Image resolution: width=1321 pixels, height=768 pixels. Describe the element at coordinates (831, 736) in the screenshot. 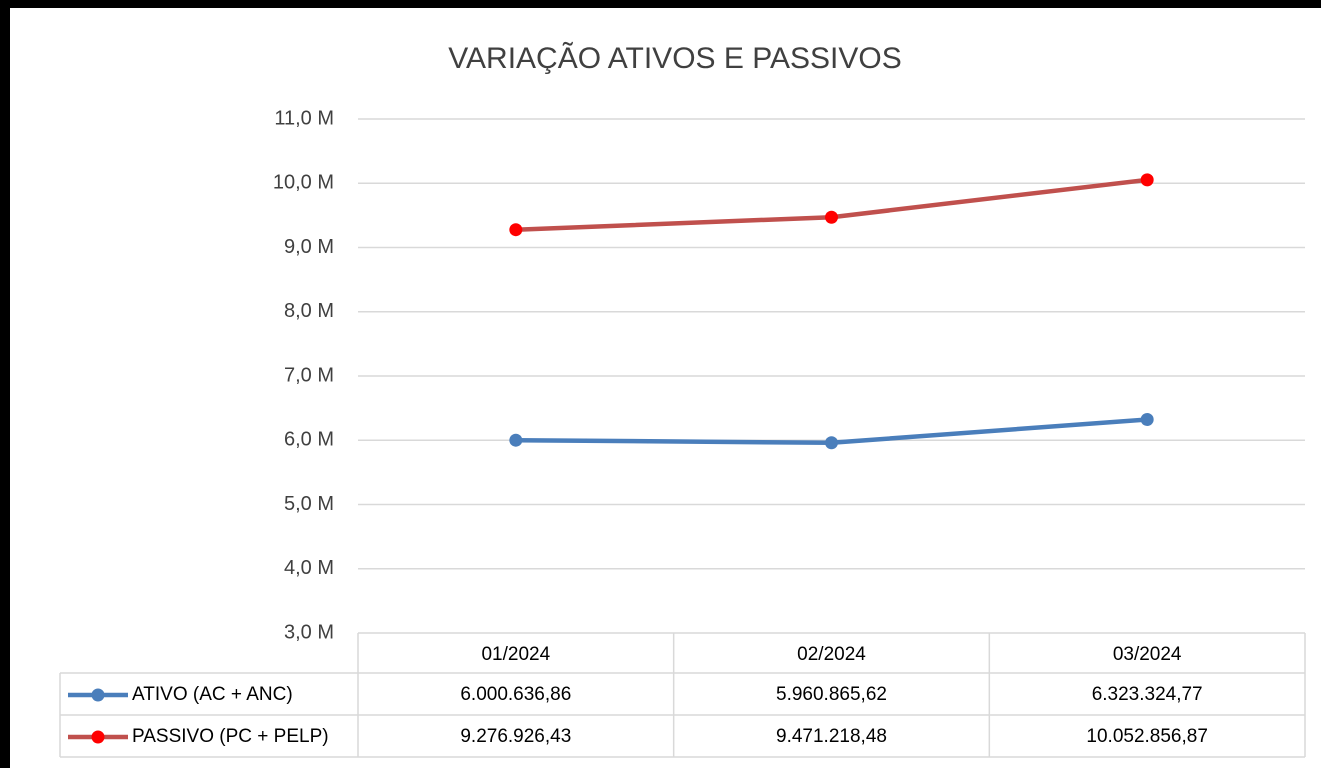

I see `table-value: 9.471.218,48` at that location.